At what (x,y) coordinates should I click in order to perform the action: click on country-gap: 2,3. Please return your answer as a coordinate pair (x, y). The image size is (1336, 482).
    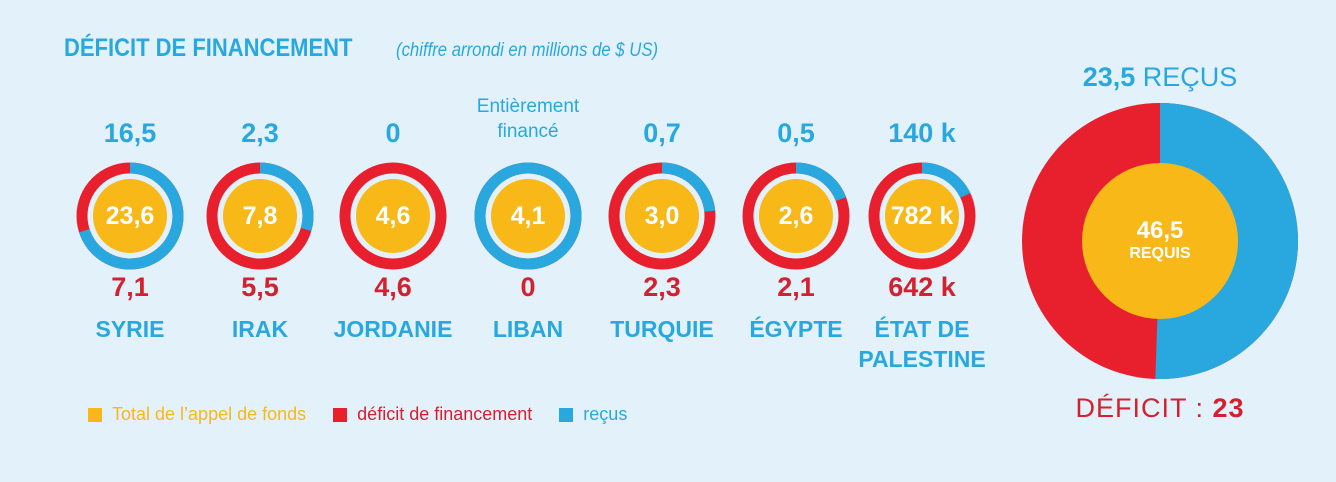
    Looking at the image, I should click on (662, 287).